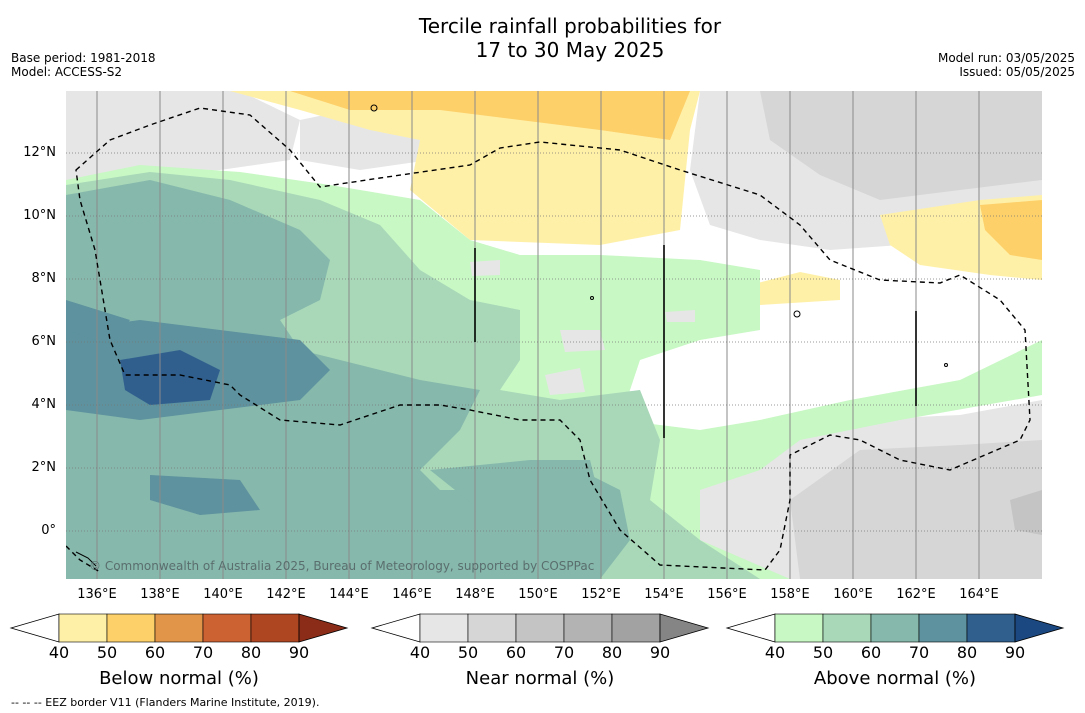 The height and width of the screenshot is (713, 1085). I want to click on base-period-info: Base period: 1981-2018 Model: ACCESS-S2, so click(83, 65).